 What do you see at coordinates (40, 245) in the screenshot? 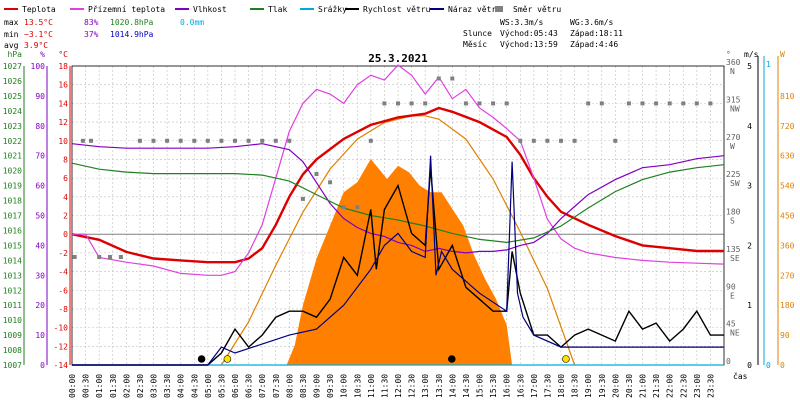
I see `humidity-tick-label: 40` at bounding box center [40, 245].